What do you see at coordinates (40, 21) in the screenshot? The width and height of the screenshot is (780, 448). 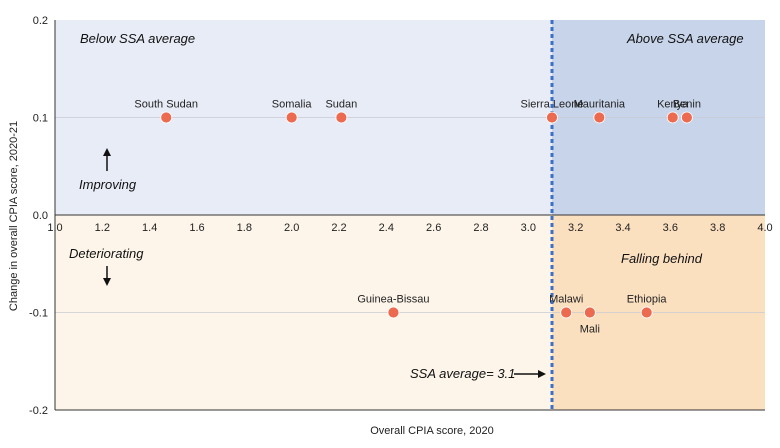 I see `y-tick-label: 0.2` at bounding box center [40, 21].